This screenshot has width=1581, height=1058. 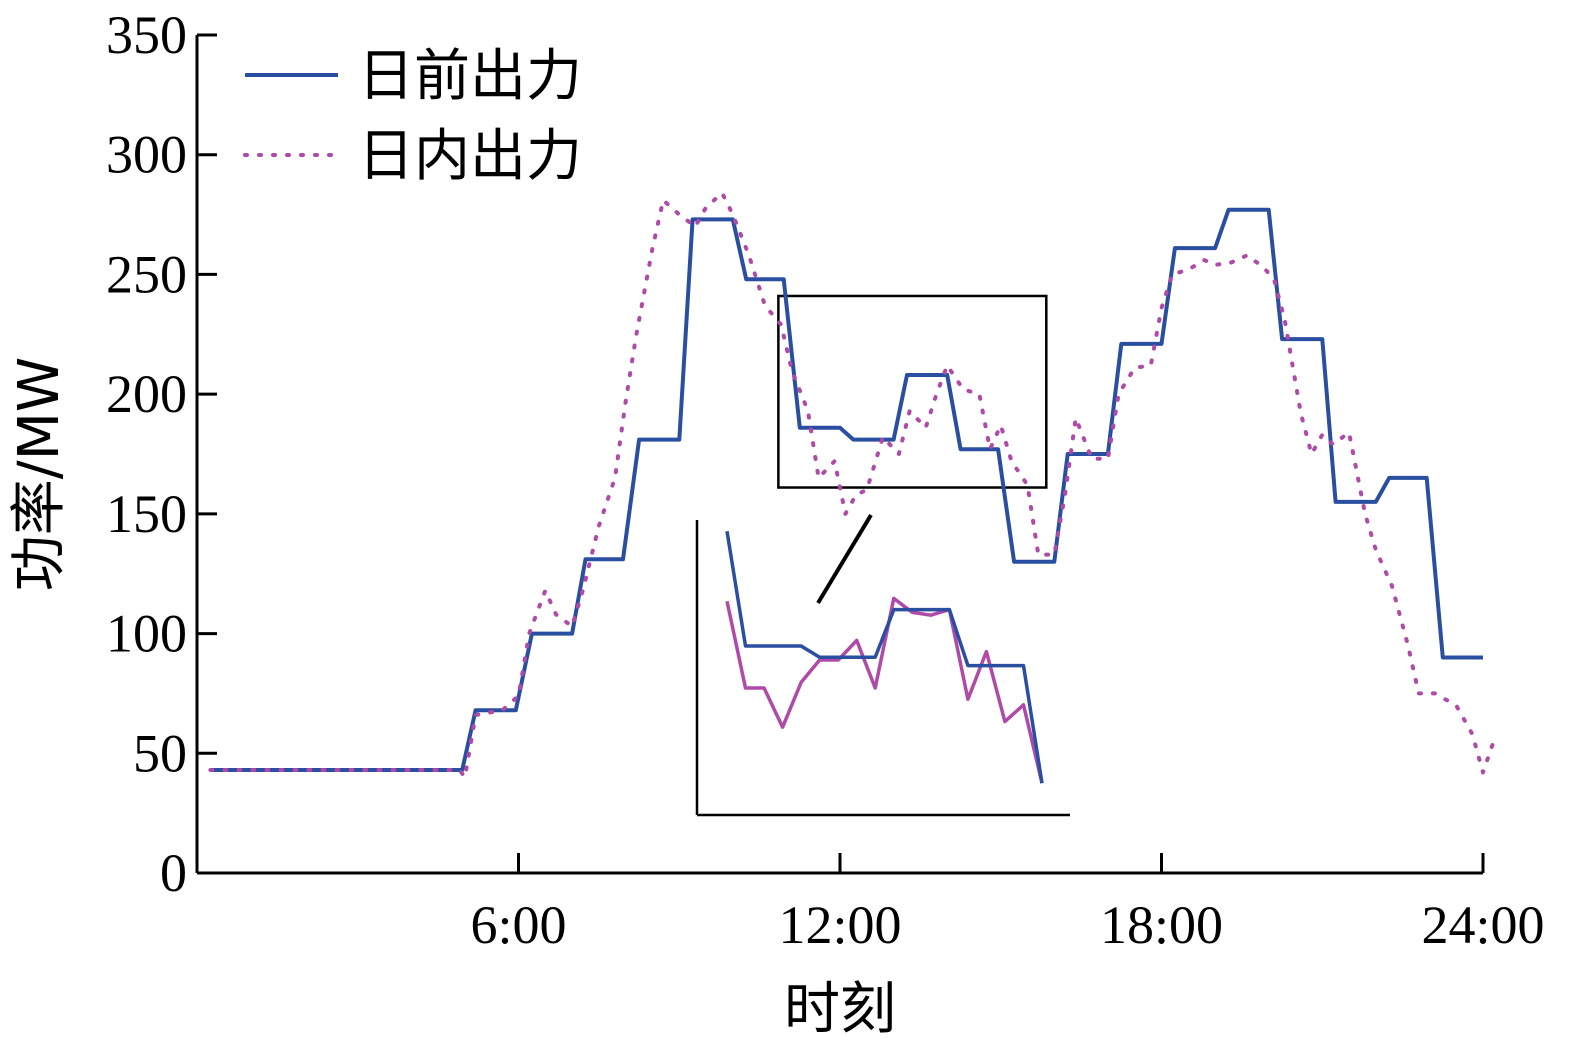 I want to click on zoom-inset, so click(x=882, y=555).